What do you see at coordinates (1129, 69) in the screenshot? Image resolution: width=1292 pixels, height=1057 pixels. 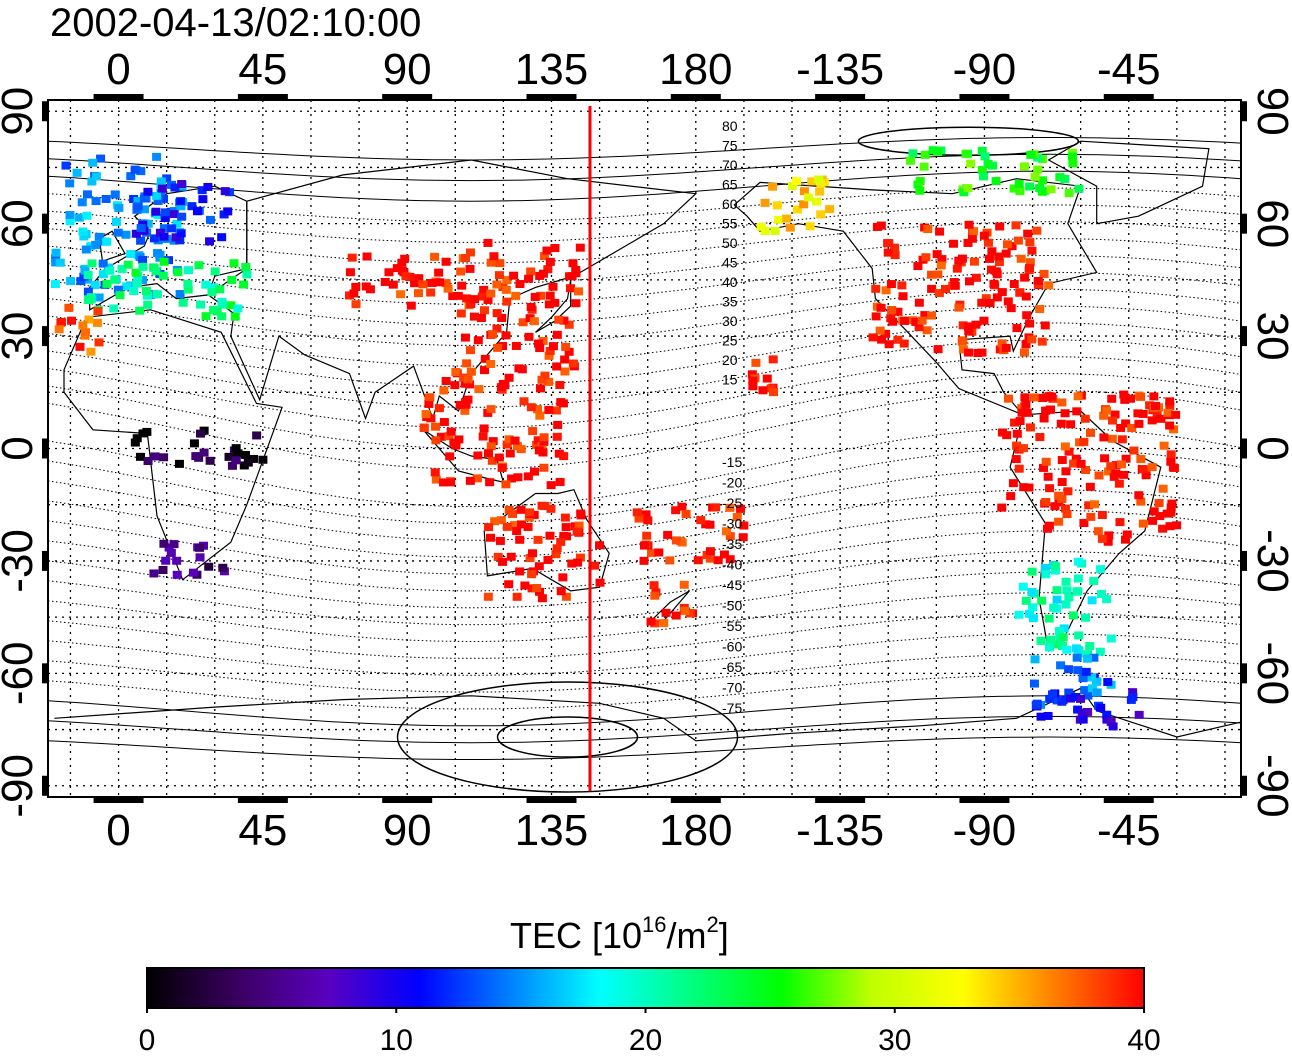 I see `lon-label-top: -45` at bounding box center [1129, 69].